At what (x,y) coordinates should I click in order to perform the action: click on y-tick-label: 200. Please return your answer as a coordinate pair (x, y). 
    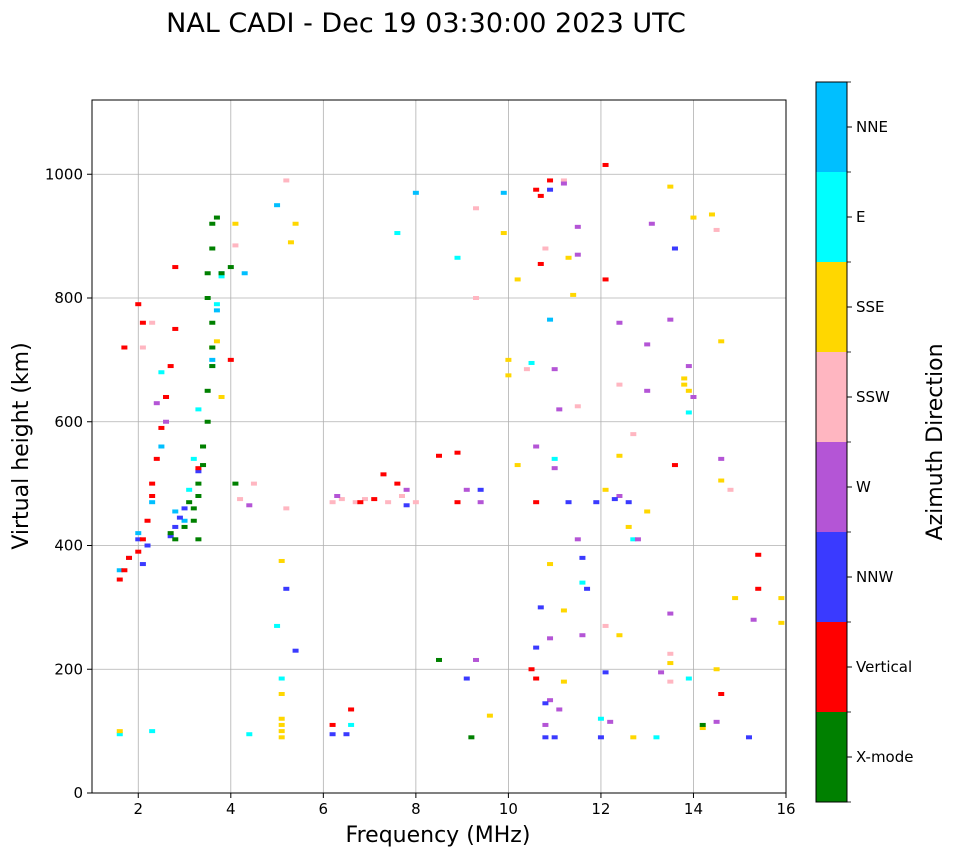
    Looking at the image, I should click on (68, 669).